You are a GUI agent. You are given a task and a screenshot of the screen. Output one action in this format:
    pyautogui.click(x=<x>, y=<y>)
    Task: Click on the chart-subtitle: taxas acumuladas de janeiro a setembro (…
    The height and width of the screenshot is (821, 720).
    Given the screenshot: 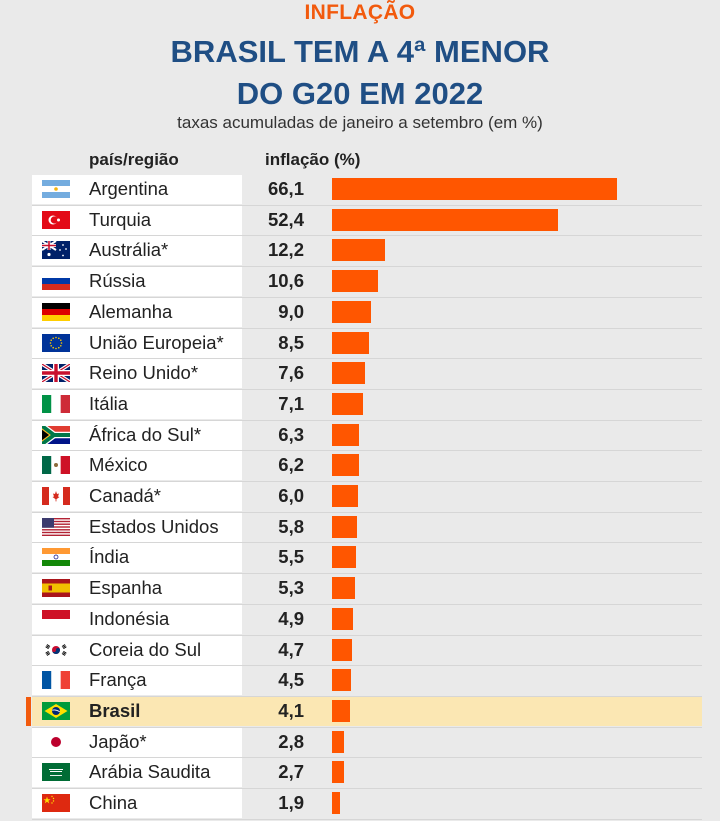 What is the action you would take?
    pyautogui.click(x=360, y=122)
    